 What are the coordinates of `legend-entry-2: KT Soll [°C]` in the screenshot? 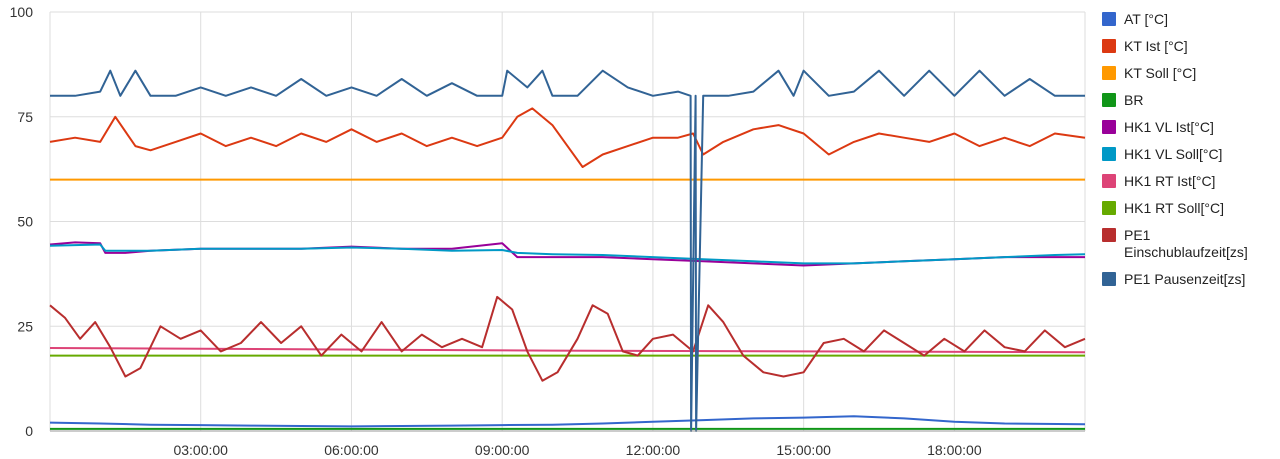 It's located at (1149, 73).